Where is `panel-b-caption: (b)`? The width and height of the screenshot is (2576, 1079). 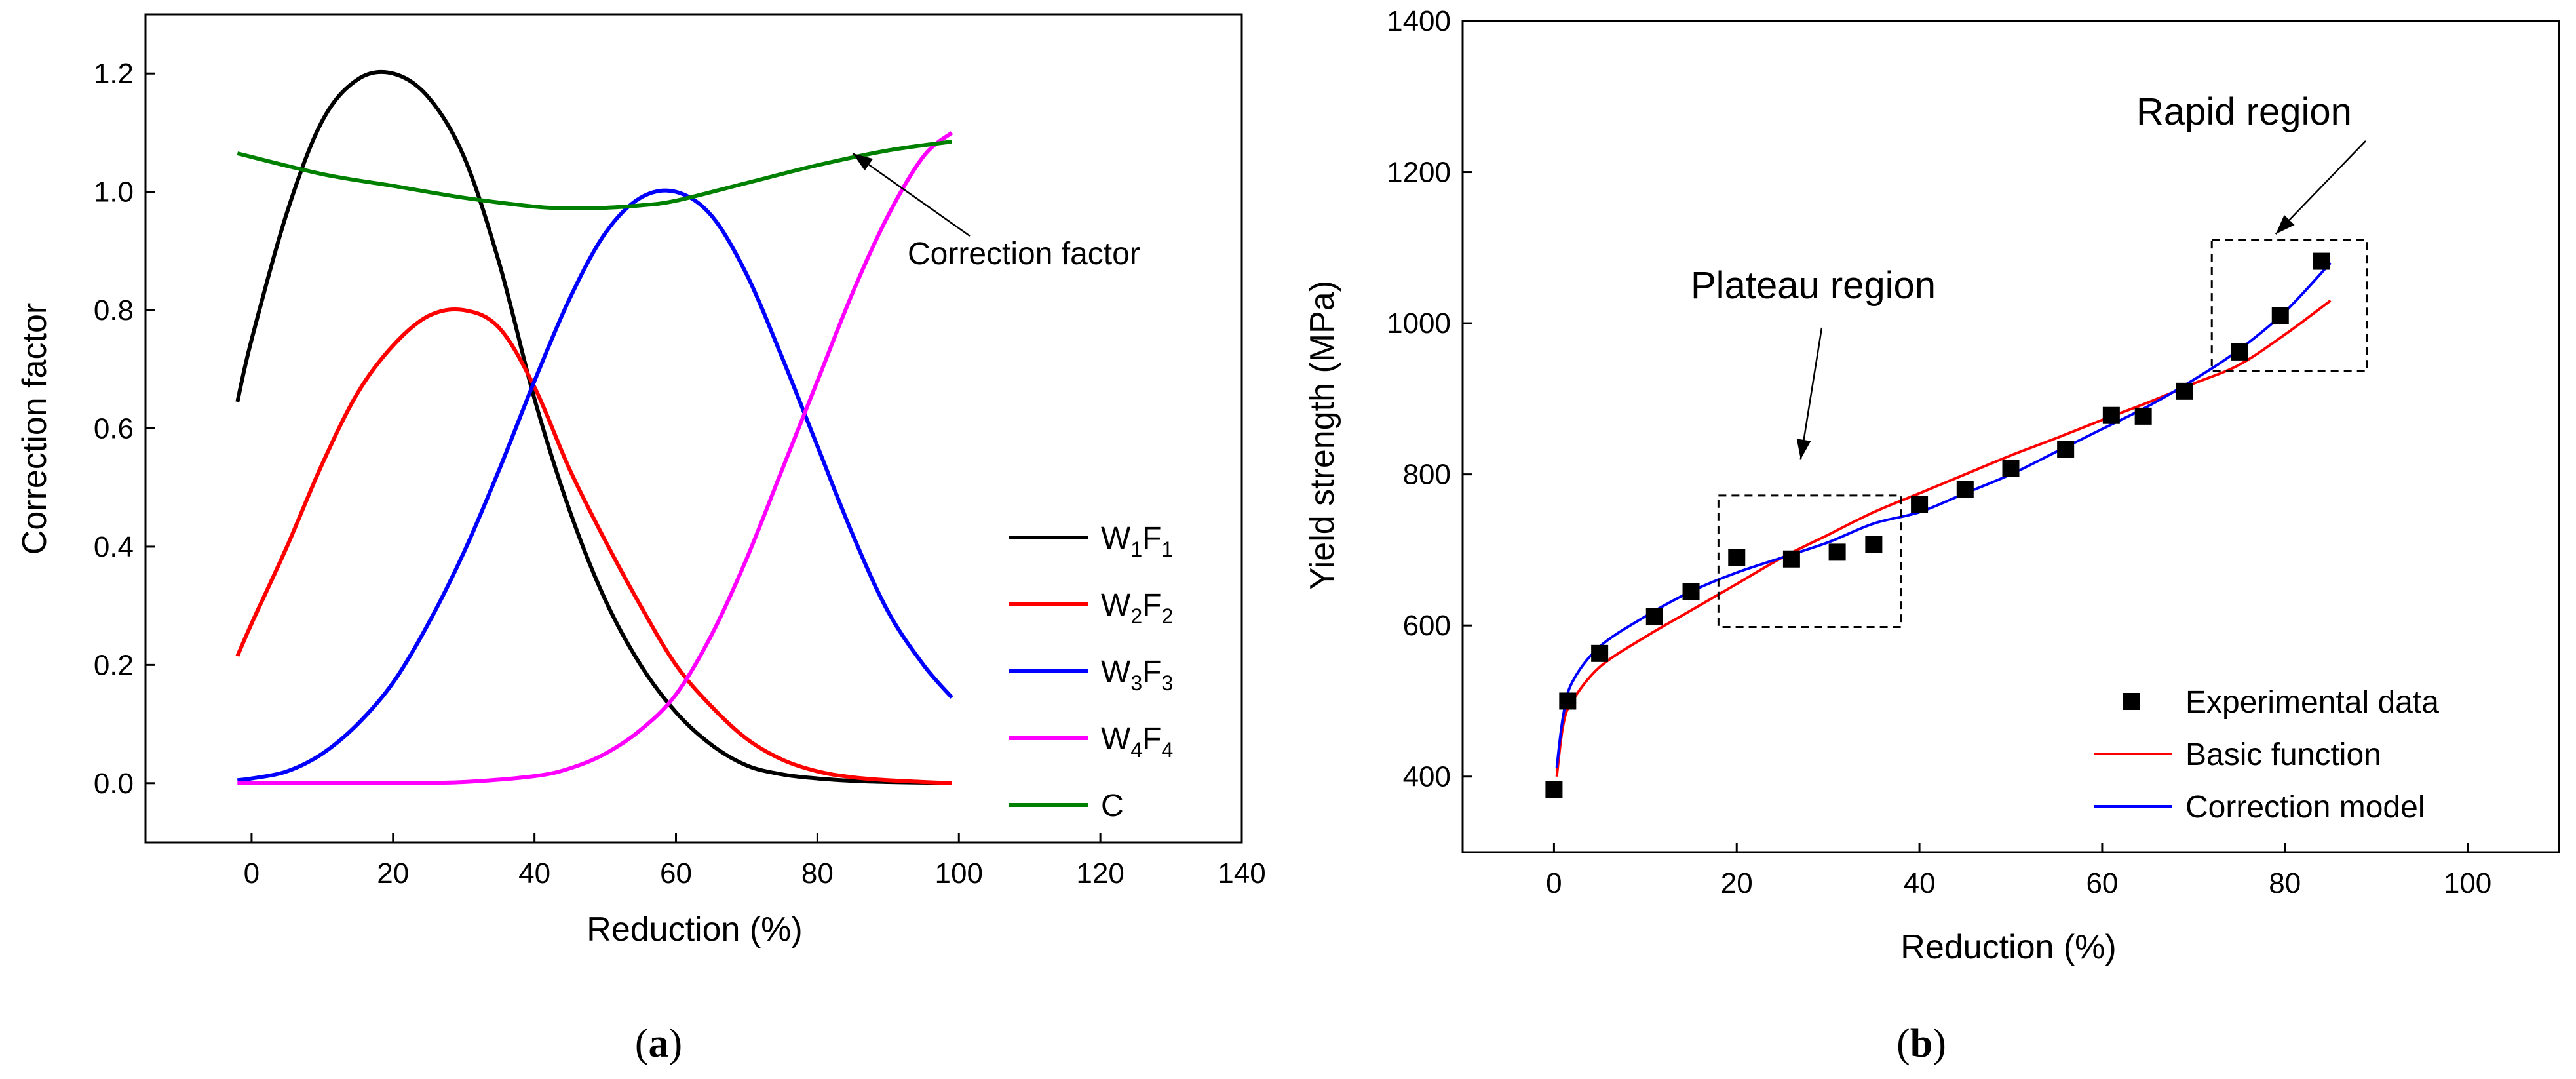
panel-b-caption: (b) is located at coordinates (1921, 1043).